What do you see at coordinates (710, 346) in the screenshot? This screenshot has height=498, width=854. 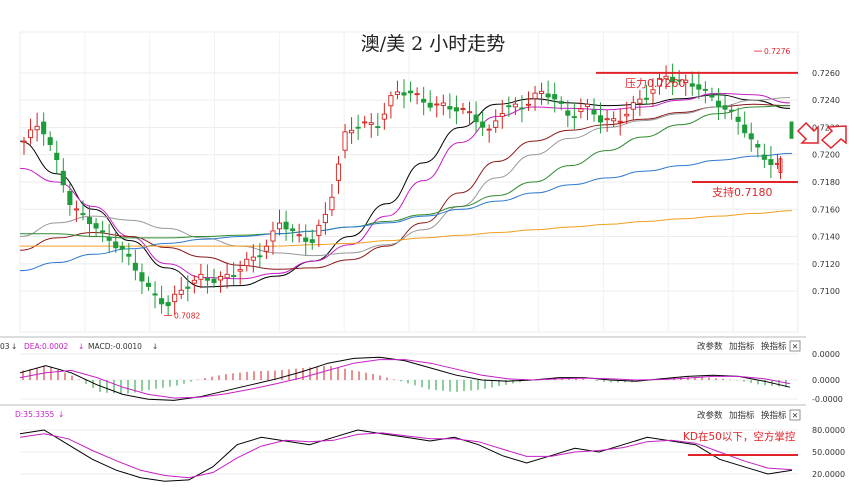 I see `change-params-button: 改参数` at bounding box center [710, 346].